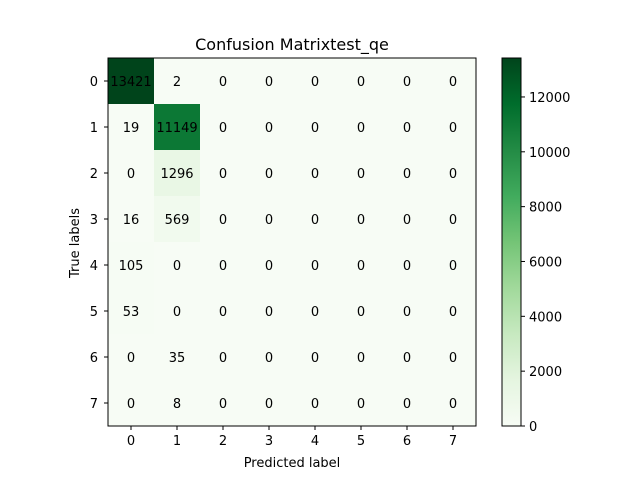 The height and width of the screenshot is (480, 640). Describe the element at coordinates (223, 441) in the screenshot. I see `x-tick-label: 2` at that location.